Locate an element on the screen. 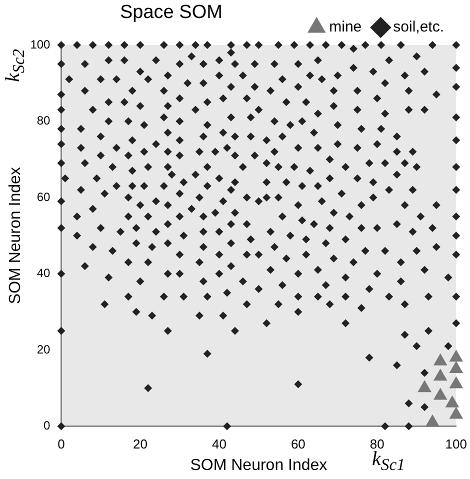 The width and height of the screenshot is (470, 479). y-axis-title: SOM Neuron Index is located at coordinates (15, 235).